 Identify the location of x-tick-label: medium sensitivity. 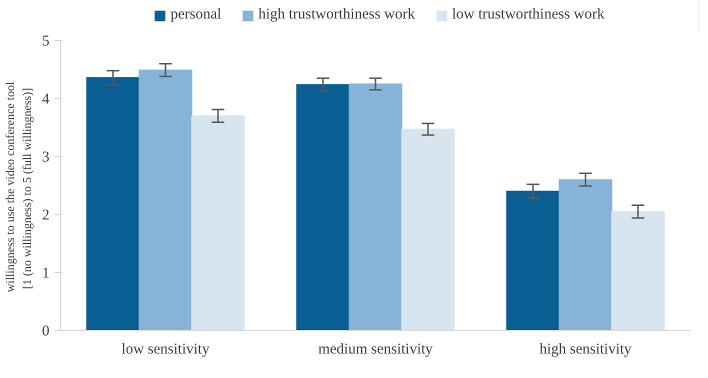
(376, 350).